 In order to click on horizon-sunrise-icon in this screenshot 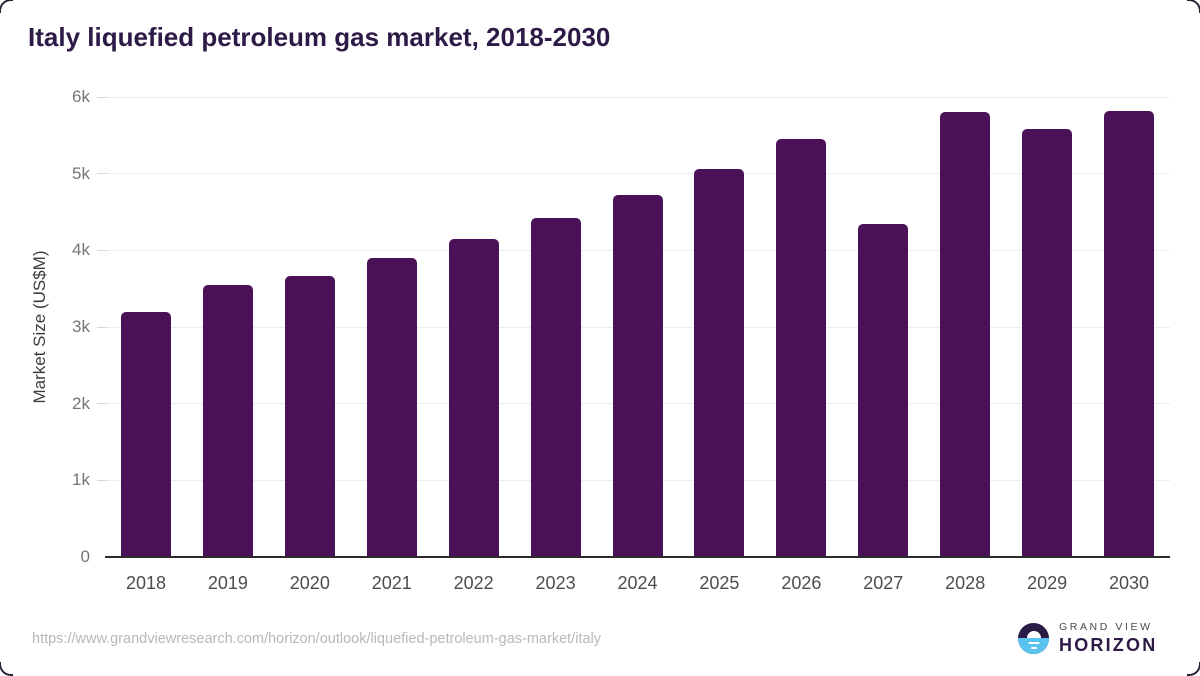, I will do `click(1033, 638)`.